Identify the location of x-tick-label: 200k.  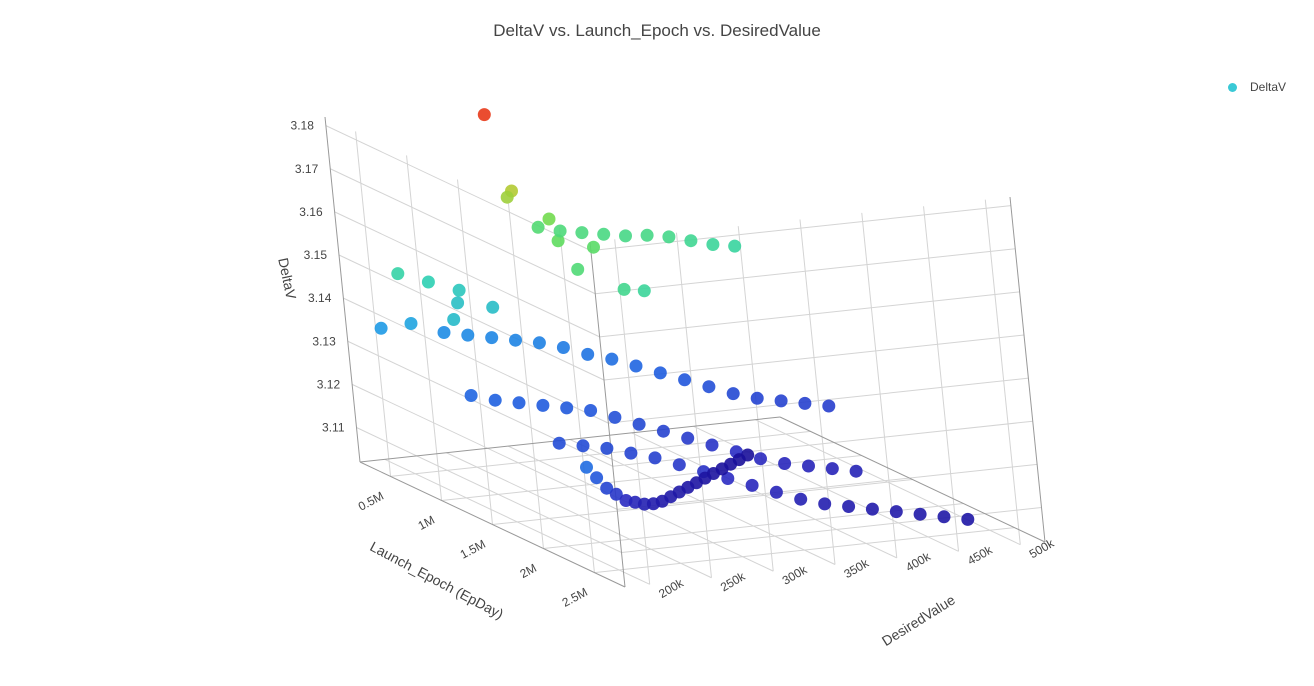
(671, 588).